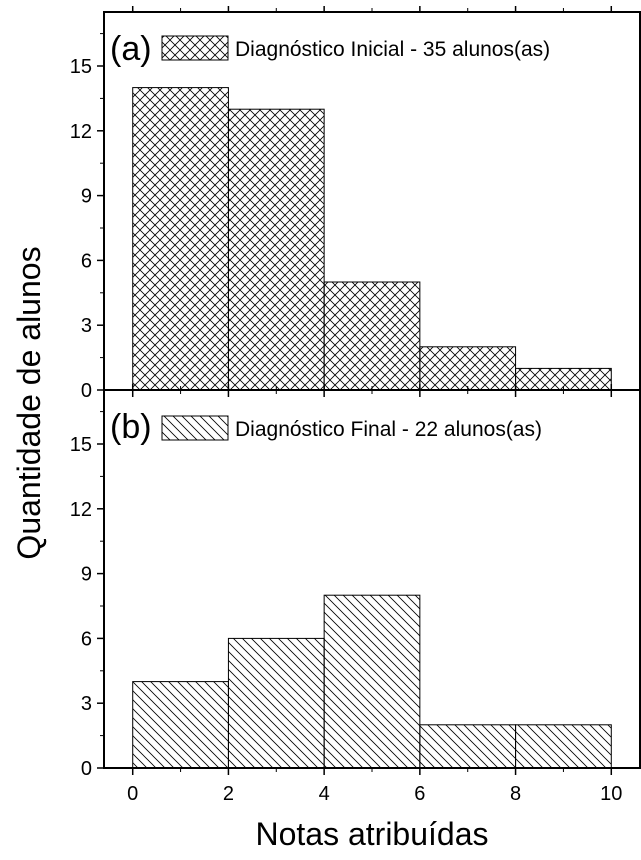 This screenshot has width=641, height=860. Describe the element at coordinates (371, 834) in the screenshot. I see `x-axis-title: Notas atribuídas` at that location.